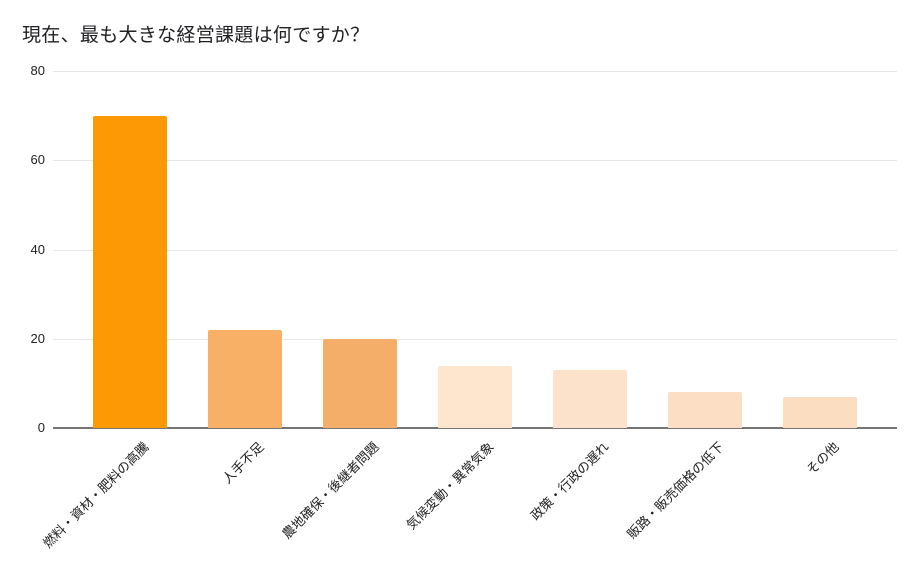 The width and height of the screenshot is (918, 564). I want to click on x-axis-category-label: 政策・行政の遅れ, so click(569, 481).